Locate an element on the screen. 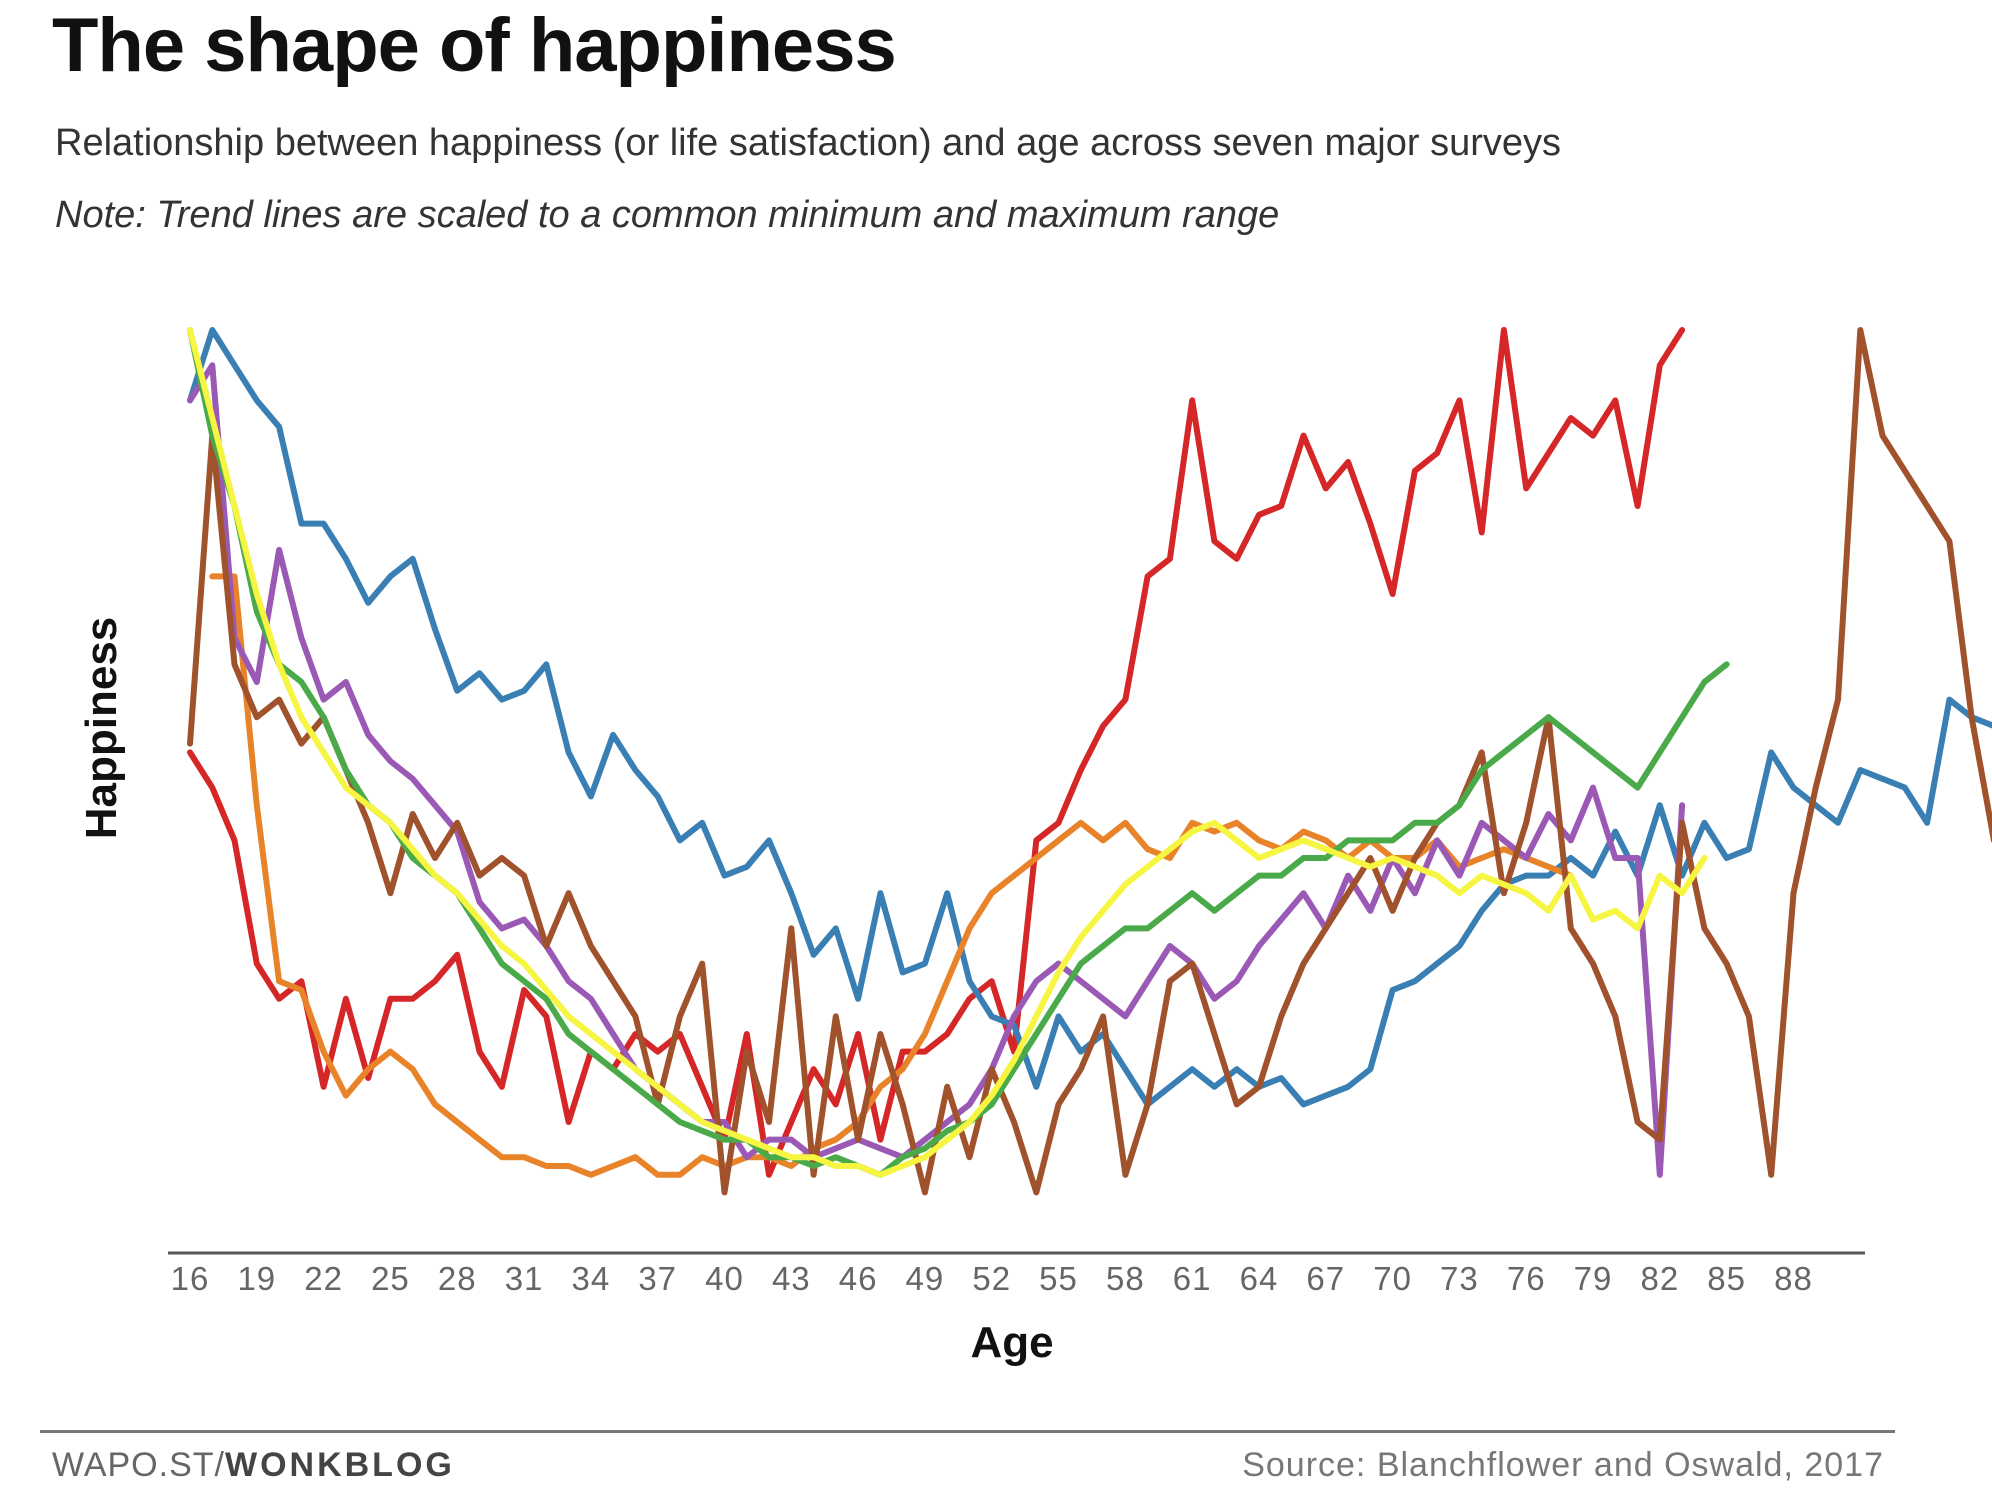  x-tick-label: 31 is located at coordinates (524, 1278).